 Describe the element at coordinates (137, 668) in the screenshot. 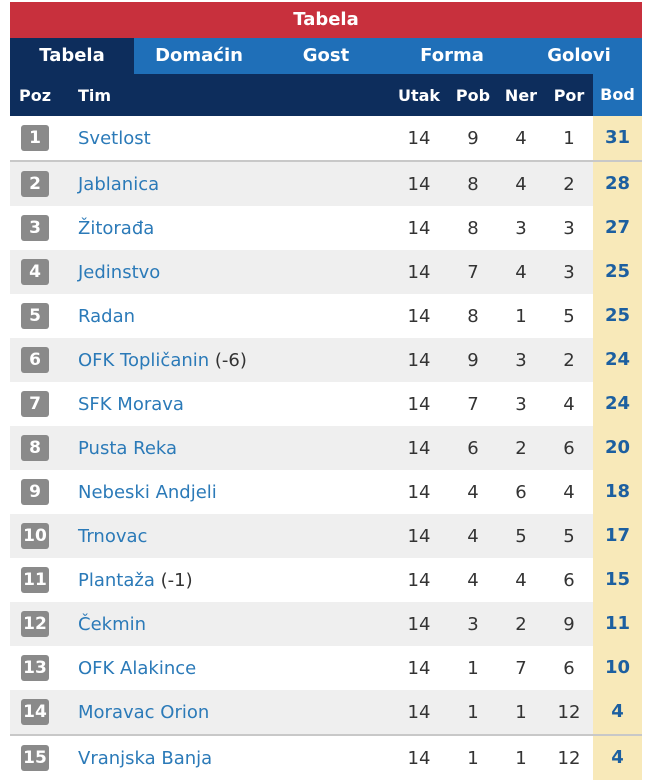

I see `team-link: OFK Alakince` at that location.